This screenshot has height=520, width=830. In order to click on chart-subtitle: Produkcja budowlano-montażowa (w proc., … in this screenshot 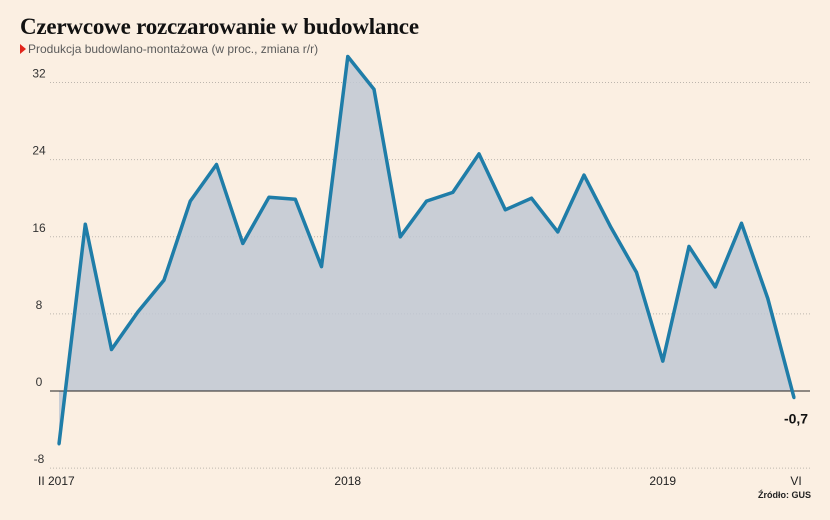, I will do `click(169, 49)`.